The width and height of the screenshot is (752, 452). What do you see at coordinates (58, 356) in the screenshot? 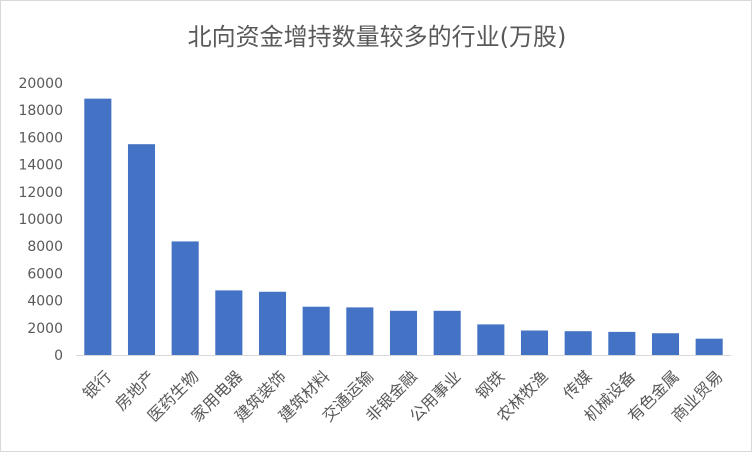
I see `y-tick-label: 0` at bounding box center [58, 356].